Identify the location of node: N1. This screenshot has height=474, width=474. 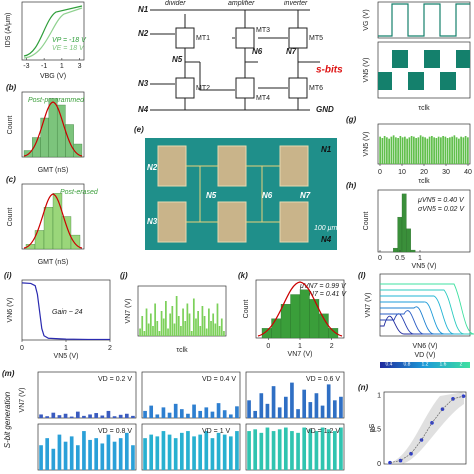
(143, 9).